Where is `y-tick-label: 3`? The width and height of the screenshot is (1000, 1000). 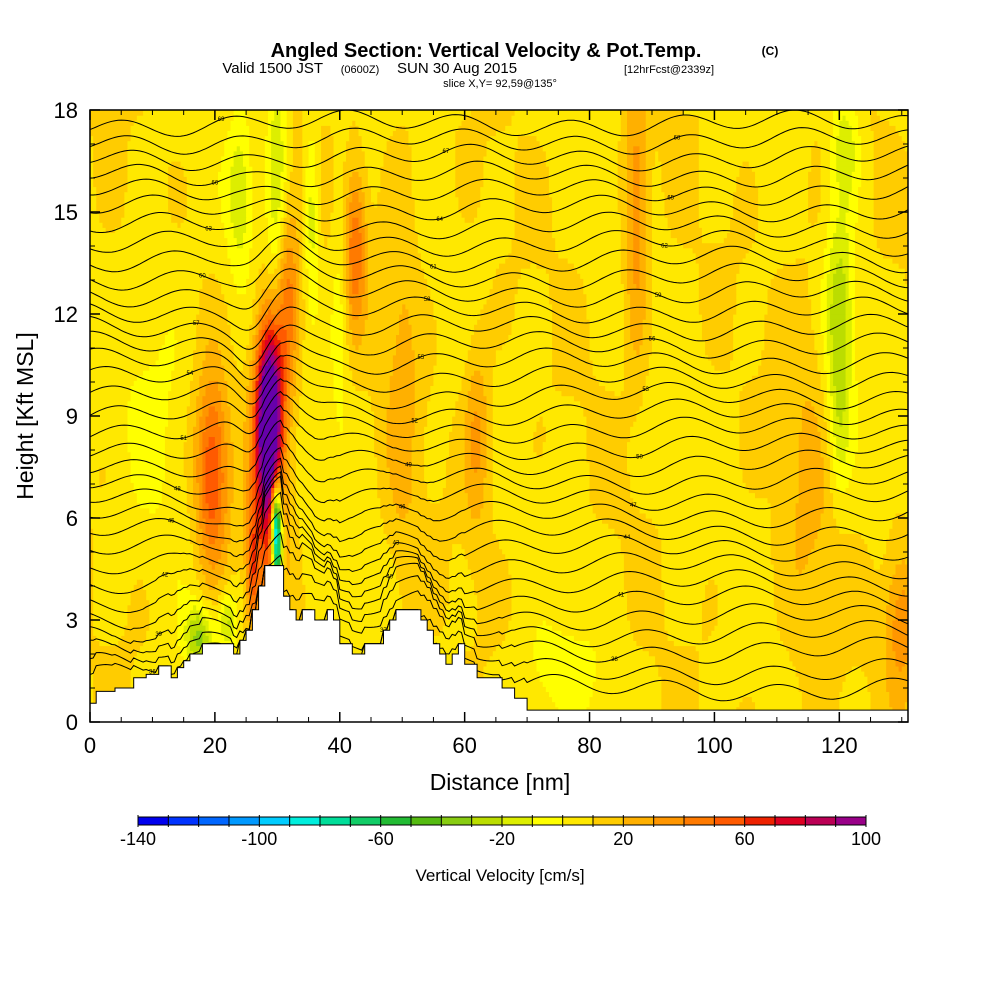 y-tick-label: 3 is located at coordinates (72, 620).